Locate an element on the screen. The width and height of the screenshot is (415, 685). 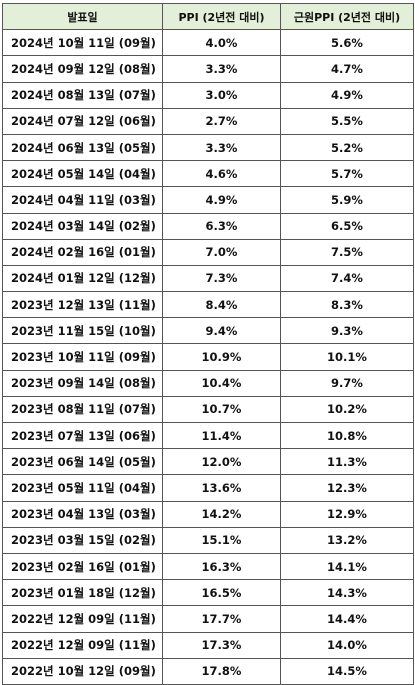
table-row: 2023년 11월 15일 (10월) 9.4% 9.3% is located at coordinates (208, 331).